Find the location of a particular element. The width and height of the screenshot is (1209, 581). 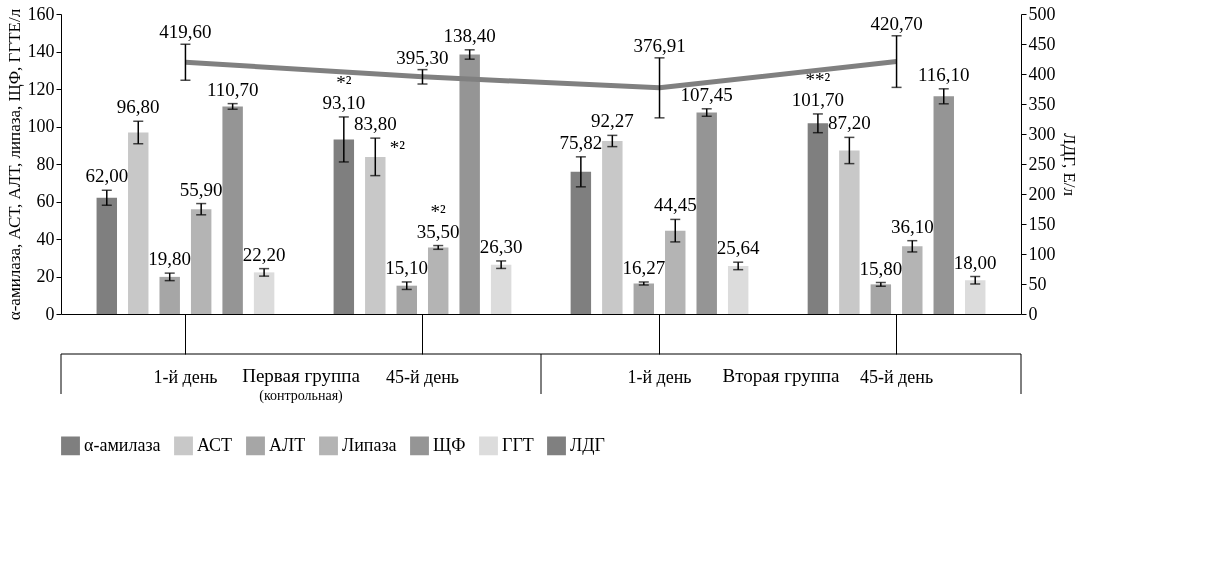

legend-label: ЩФ is located at coordinates (449, 444).